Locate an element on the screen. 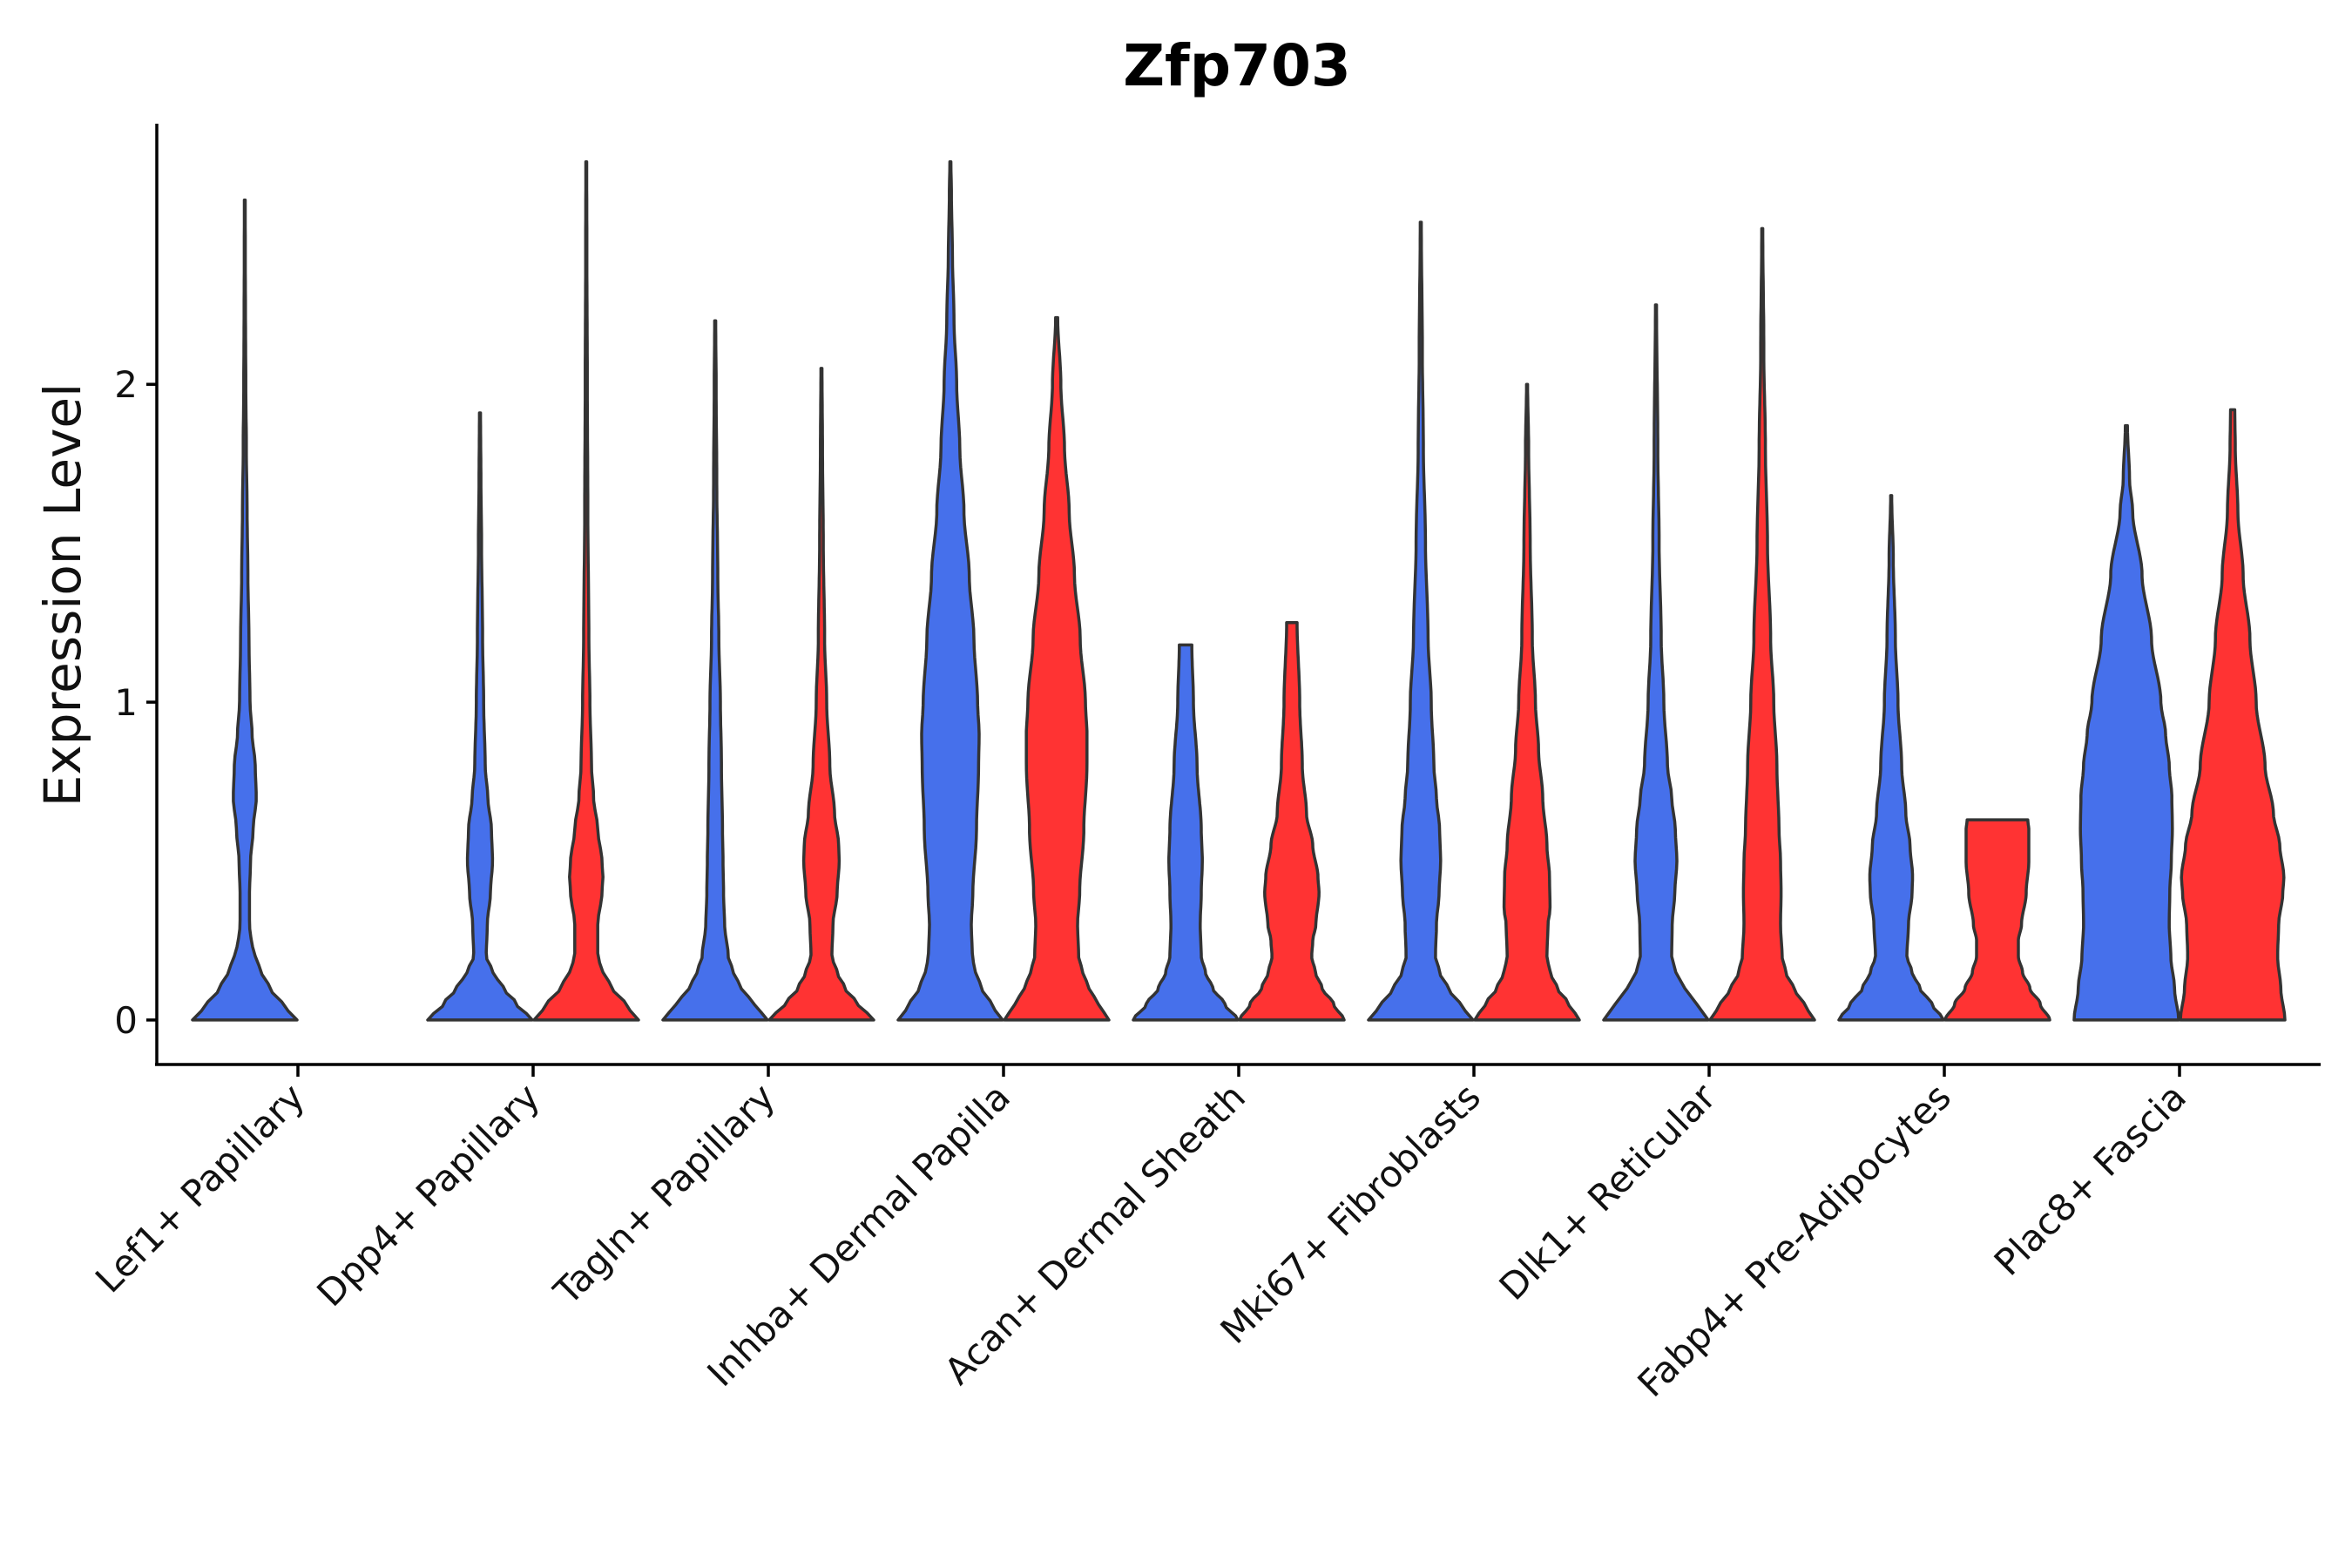 Image resolution: width=2352 pixels, height=1568 pixels. x-tick-label: Lef1+ Papillary is located at coordinates (200, 1188).